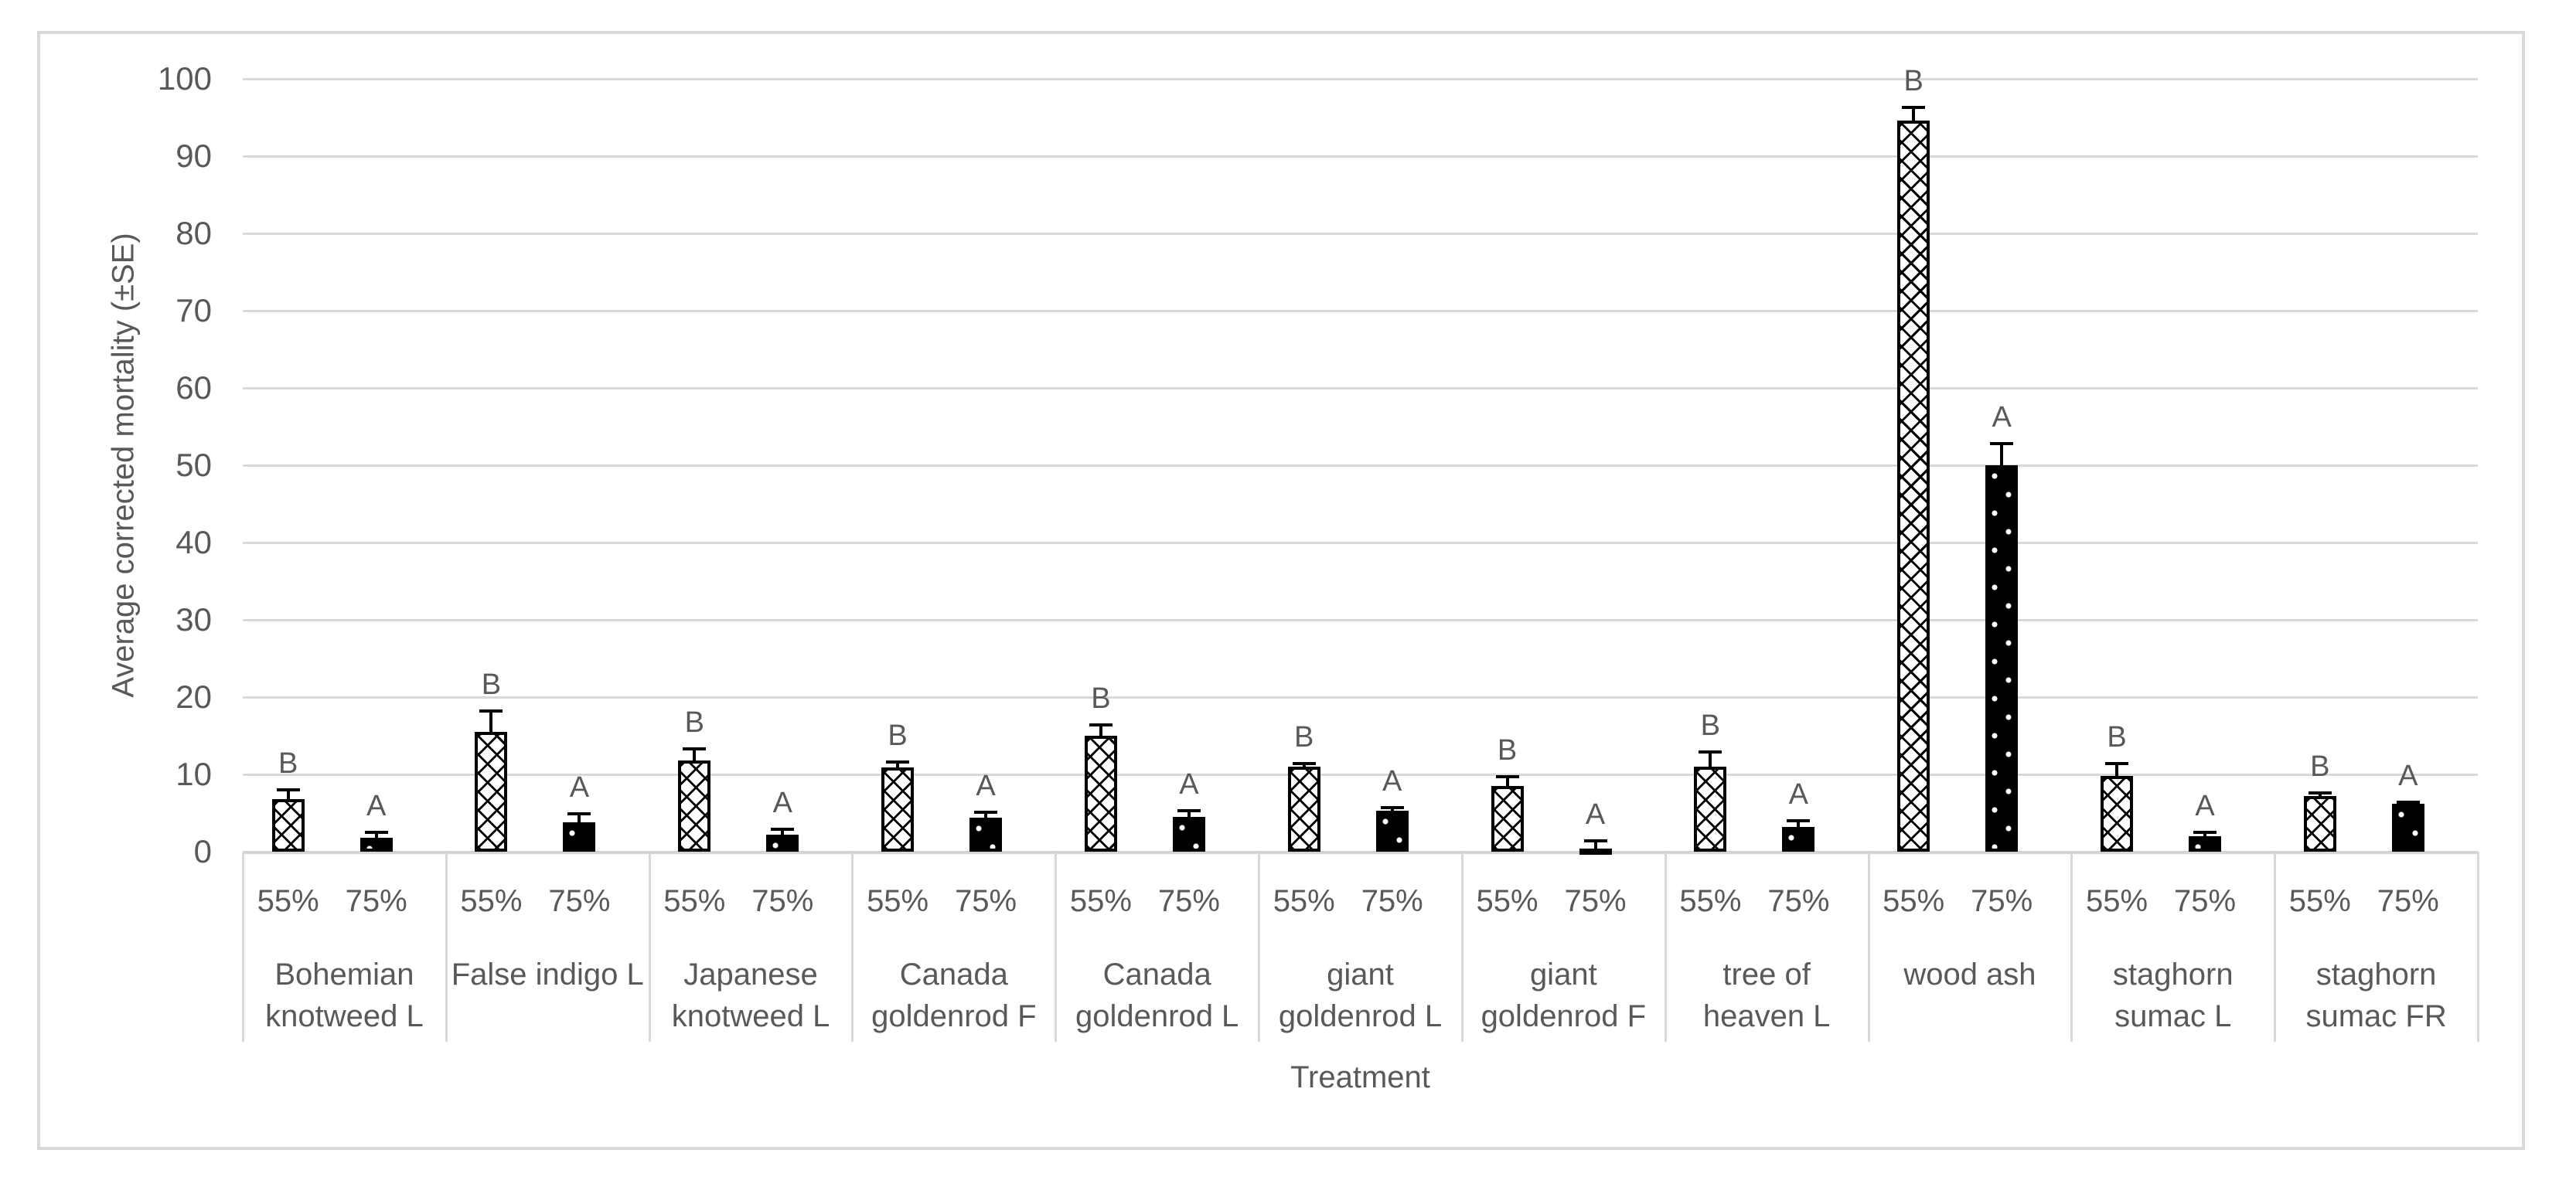 The image size is (2576, 1184). I want to click on y-tick-label: 40, so click(193, 542).